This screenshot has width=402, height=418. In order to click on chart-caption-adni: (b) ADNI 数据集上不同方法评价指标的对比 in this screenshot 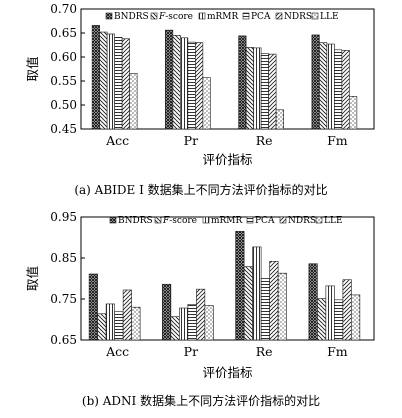, I will do `click(201, 401)`.